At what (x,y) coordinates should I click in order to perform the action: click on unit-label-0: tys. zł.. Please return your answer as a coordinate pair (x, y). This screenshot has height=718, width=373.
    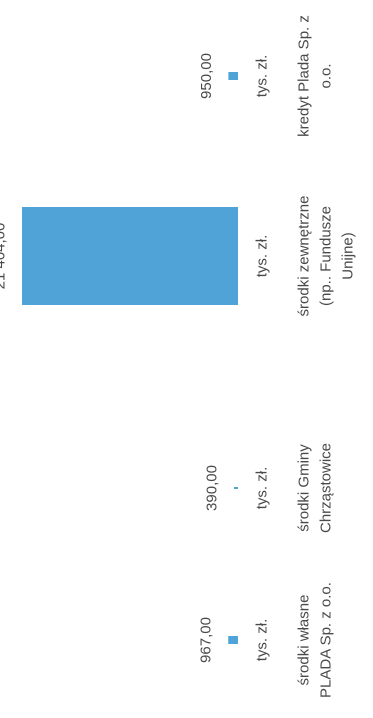
    Looking at the image, I should click on (262, 640).